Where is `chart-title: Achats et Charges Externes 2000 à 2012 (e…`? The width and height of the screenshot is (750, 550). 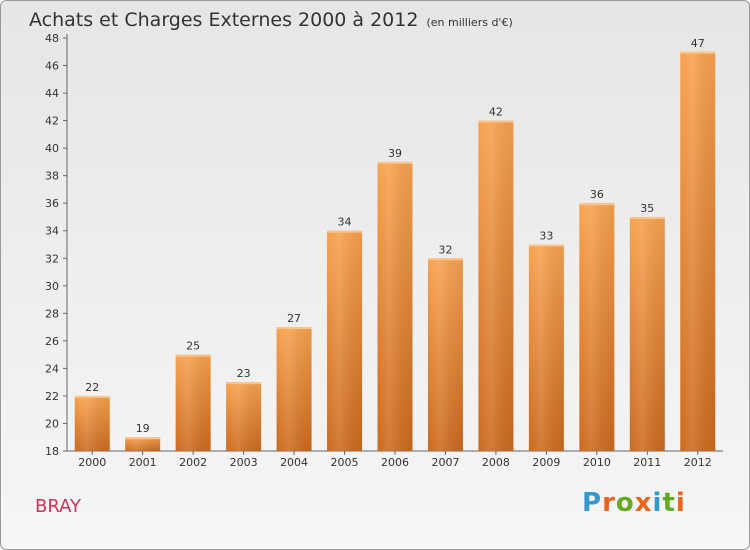 chart-title: Achats et Charges Externes 2000 à 2012 (e… is located at coordinates (271, 20).